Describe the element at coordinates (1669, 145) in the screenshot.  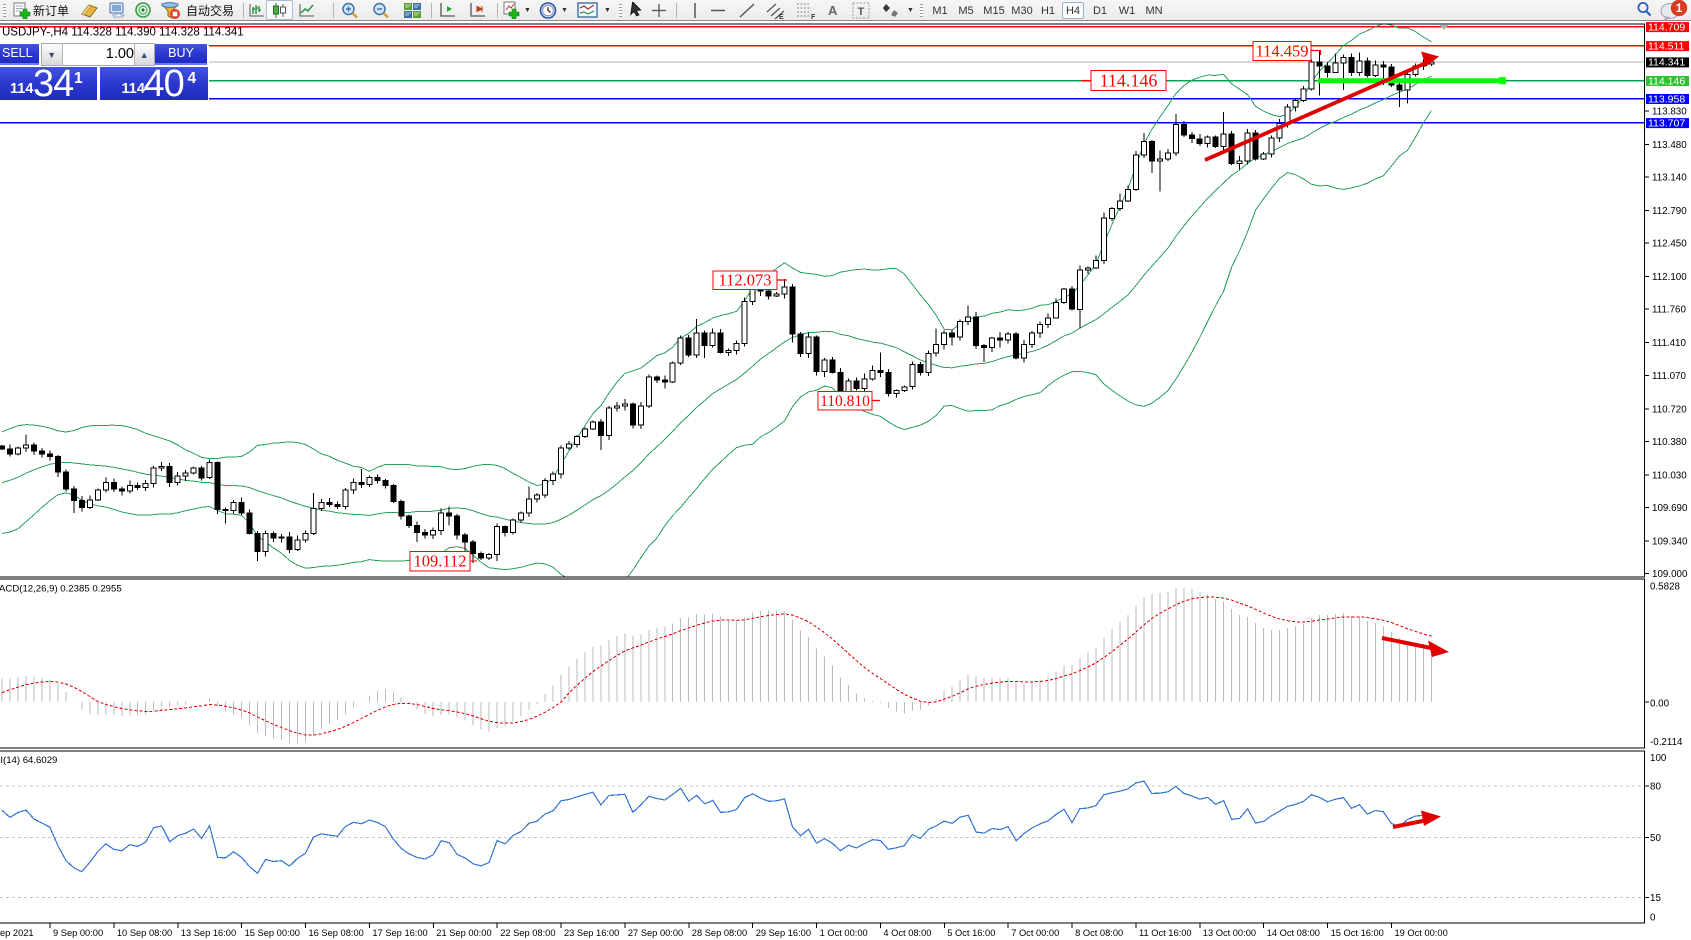
I see `svg-text: 113.480` at that location.